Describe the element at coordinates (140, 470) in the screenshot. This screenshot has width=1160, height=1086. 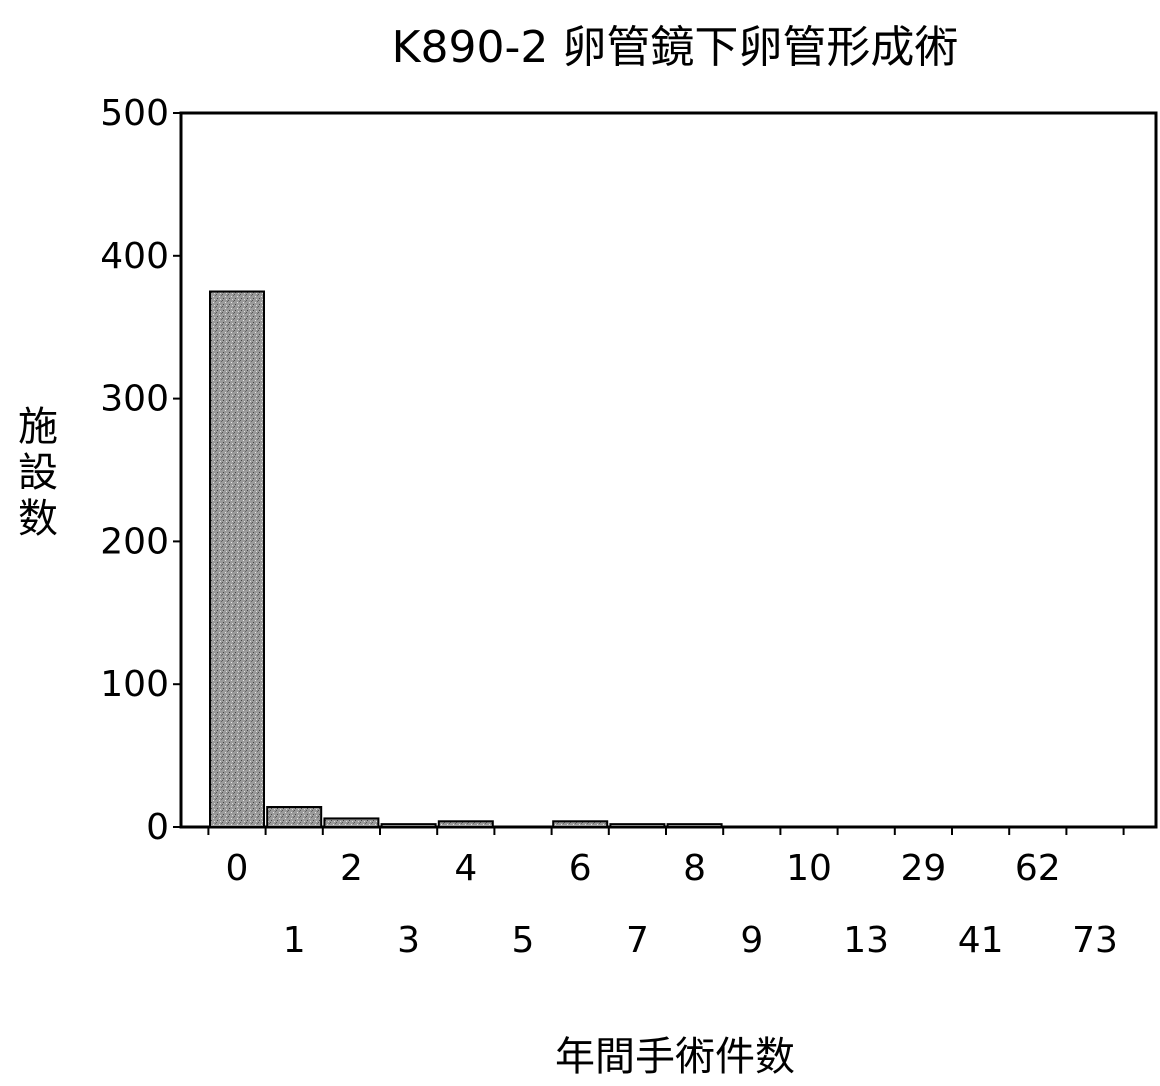
I see `y-axis: 0 100 200 300 400 500` at that location.